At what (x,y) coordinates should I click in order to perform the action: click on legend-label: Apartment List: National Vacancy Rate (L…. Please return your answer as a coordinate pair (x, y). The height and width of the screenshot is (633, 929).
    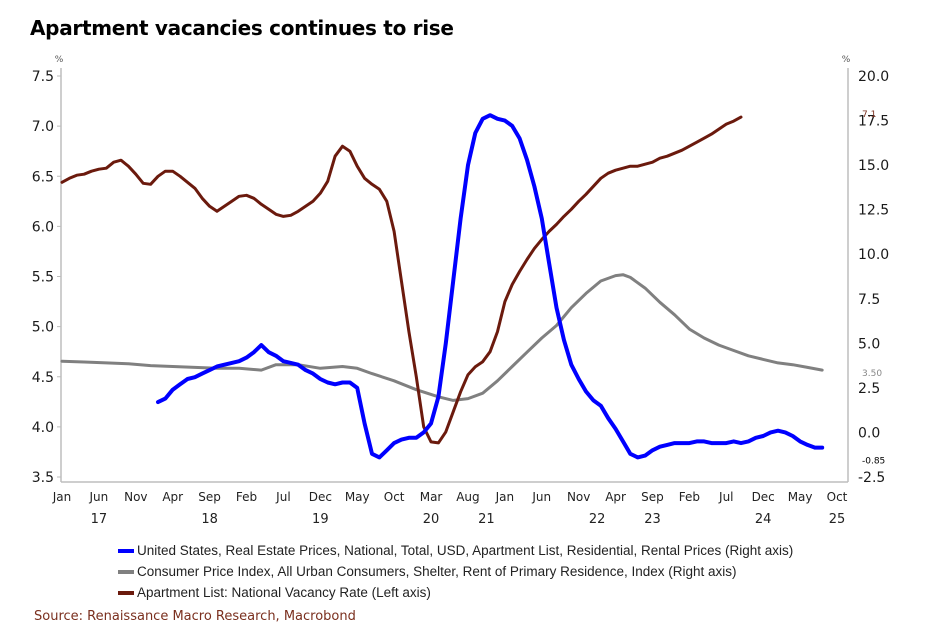
    Looking at the image, I should click on (284, 592).